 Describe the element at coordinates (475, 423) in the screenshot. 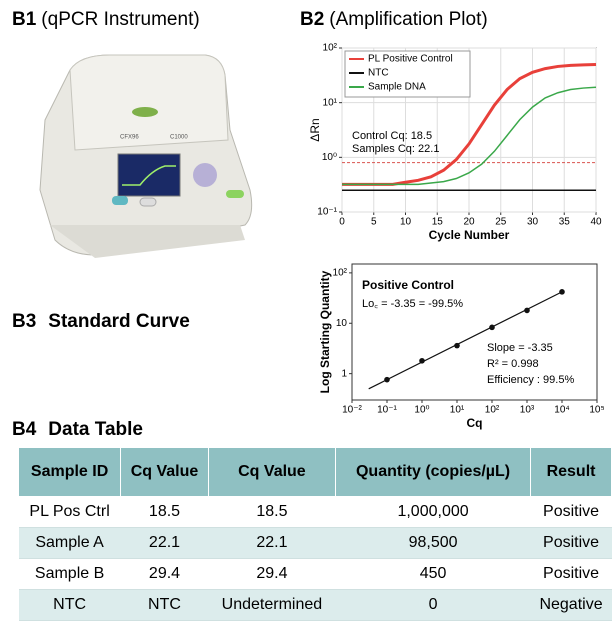

I see `x-axis-label: Cq` at that location.